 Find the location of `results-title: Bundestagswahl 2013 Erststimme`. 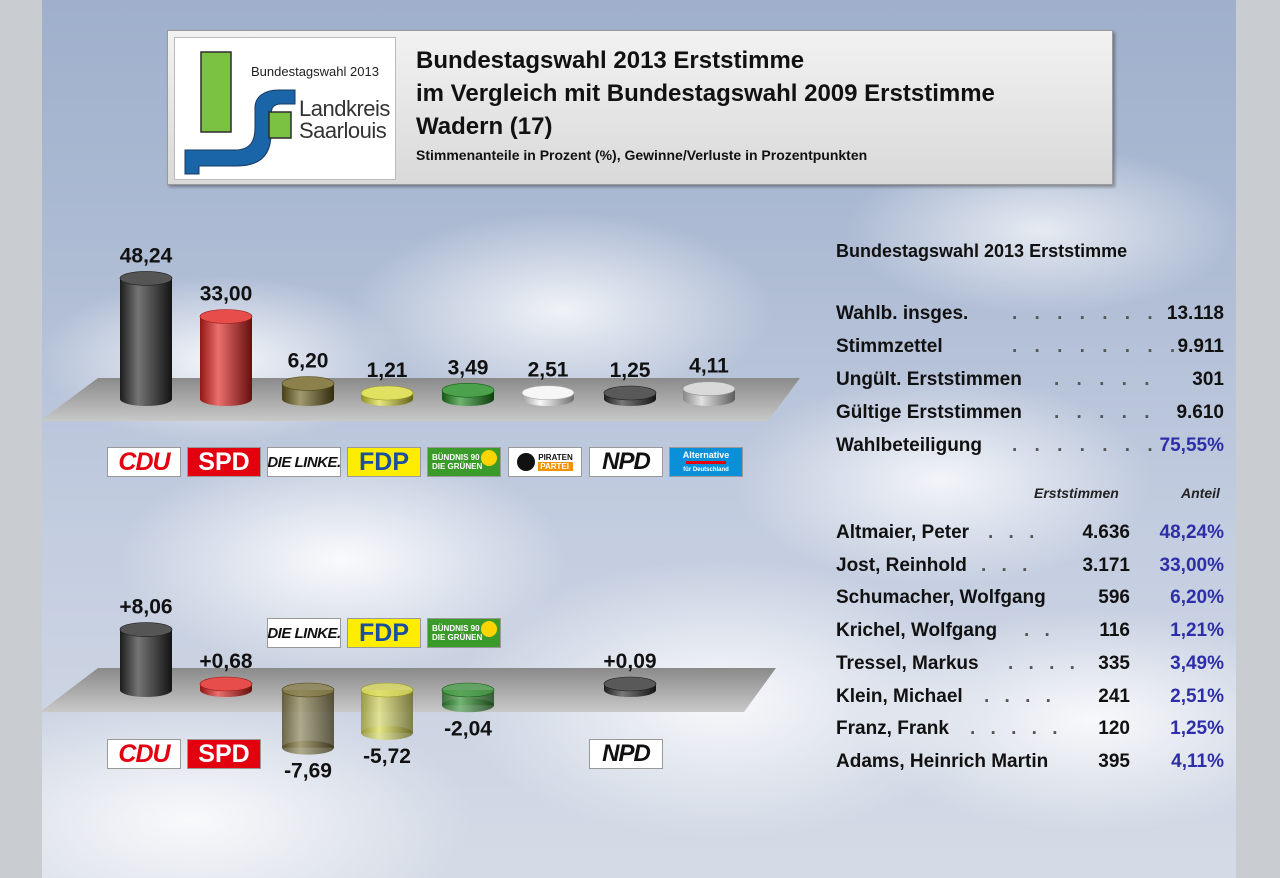

results-title: Bundestagswahl 2013 Erststimme is located at coordinates (982, 251).